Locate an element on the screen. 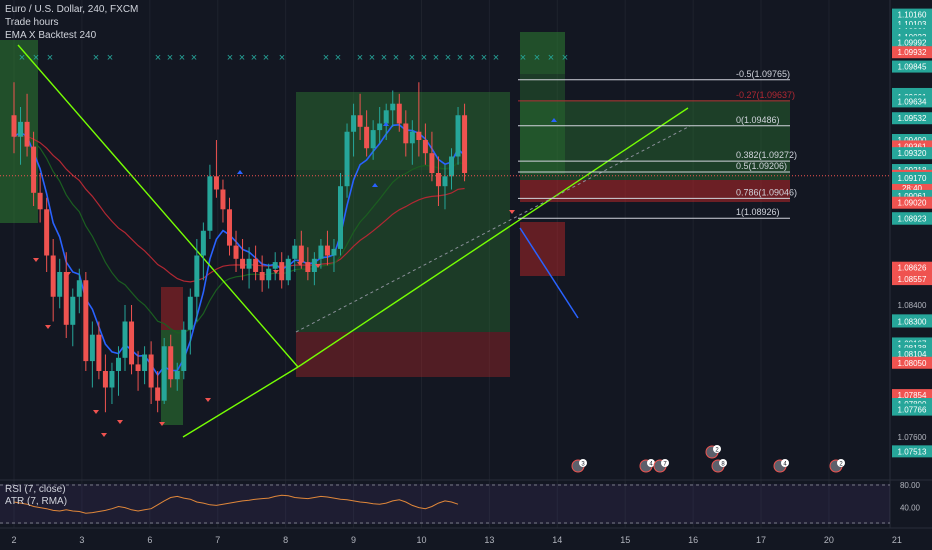 This screenshot has width=932, height=550. time-tick-label: 20 is located at coordinates (829, 540).